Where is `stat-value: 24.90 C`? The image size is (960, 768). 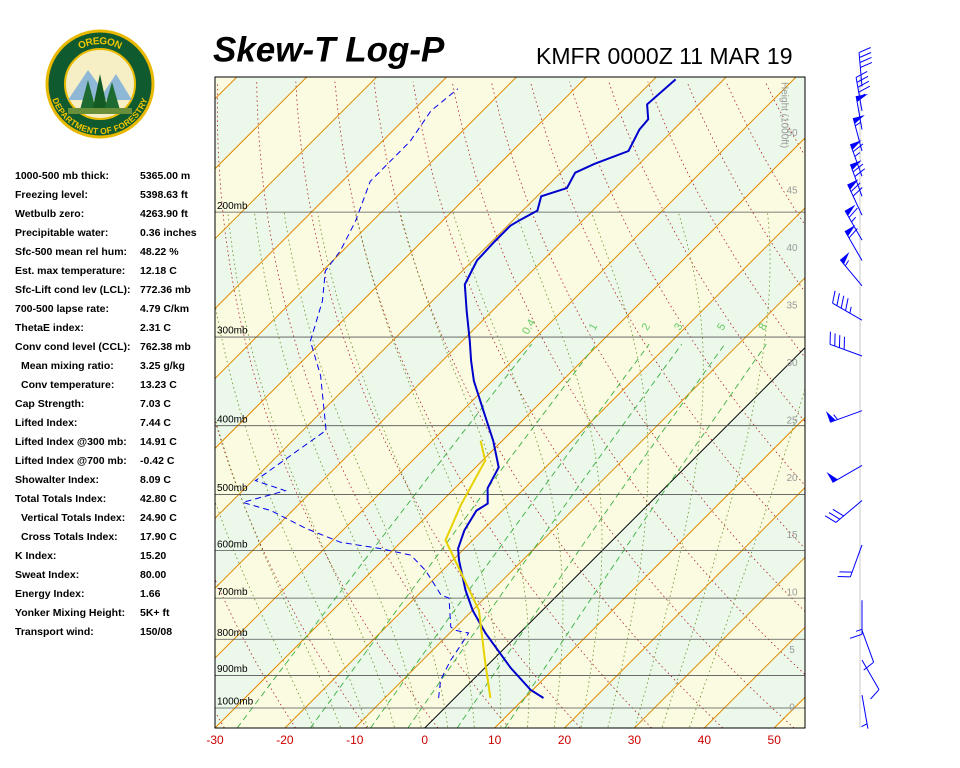 stat-value: 24.90 C is located at coordinates (158, 518).